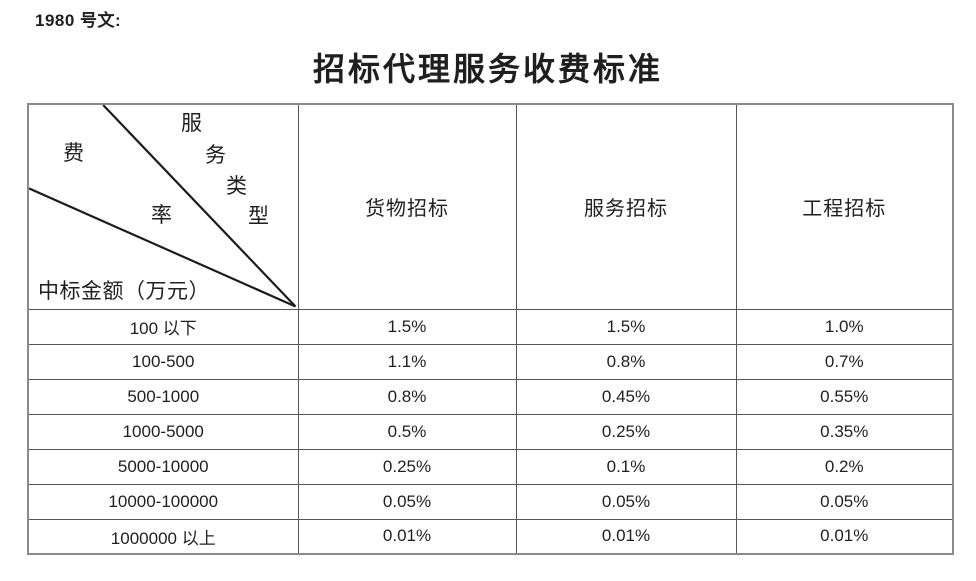 This screenshot has height=581, width=976. What do you see at coordinates (844, 536) in the screenshot?
I see `works-rate-cell: 0.01%` at bounding box center [844, 536].